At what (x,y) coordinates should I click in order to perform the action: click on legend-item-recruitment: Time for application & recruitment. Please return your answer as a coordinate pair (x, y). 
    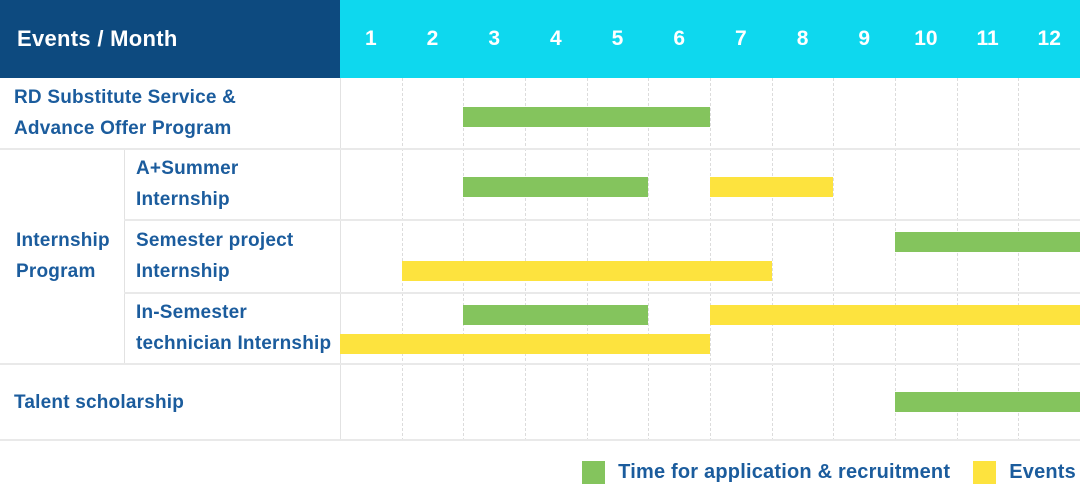
    Looking at the image, I should click on (766, 472).